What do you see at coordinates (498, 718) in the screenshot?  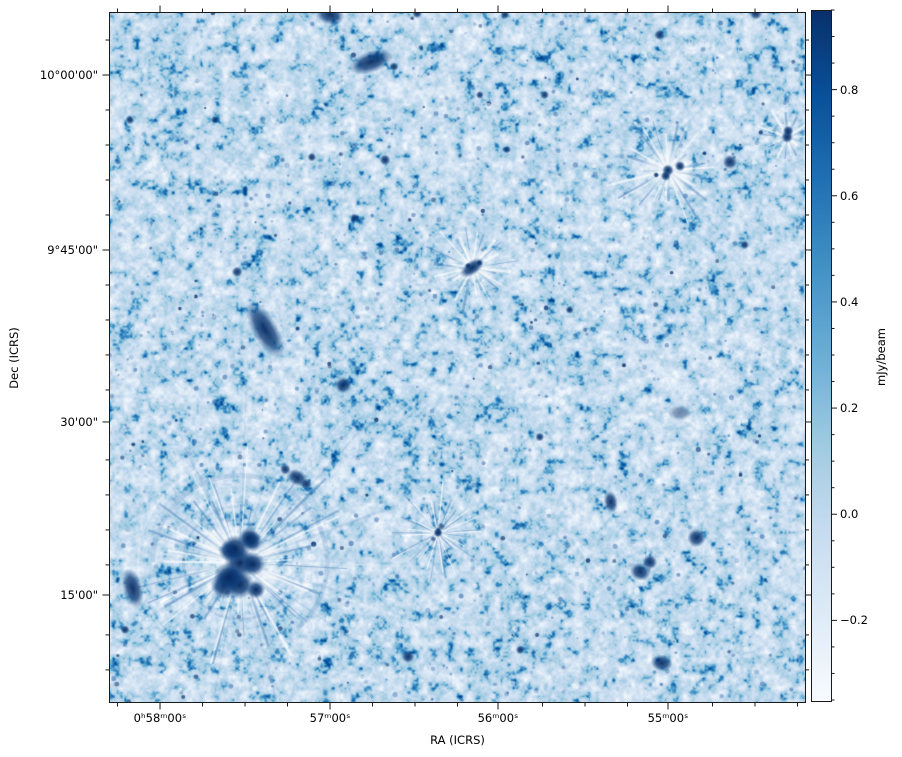 I see `x-tick-label: 56ᵐ00ˢ` at bounding box center [498, 718].